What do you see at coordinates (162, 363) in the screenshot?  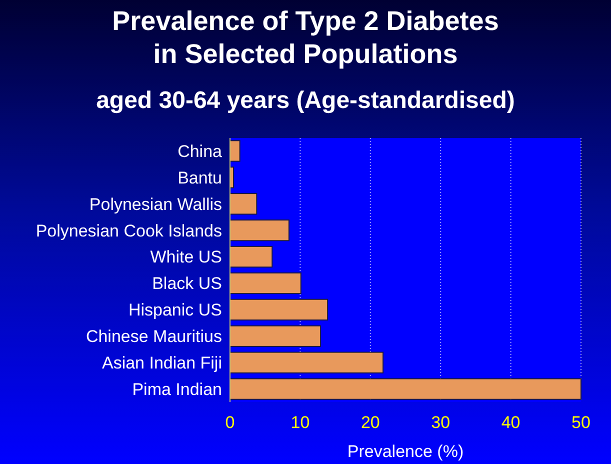 I see `y-tick-label: Asian Indian Fiji` at bounding box center [162, 363].